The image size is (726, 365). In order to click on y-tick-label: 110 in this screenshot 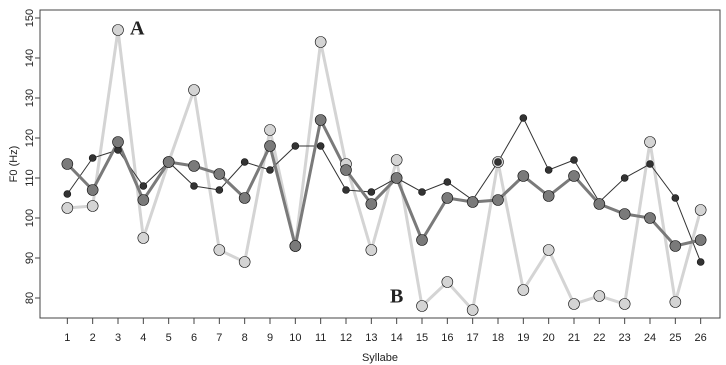, I will do `click(30, 178)`.